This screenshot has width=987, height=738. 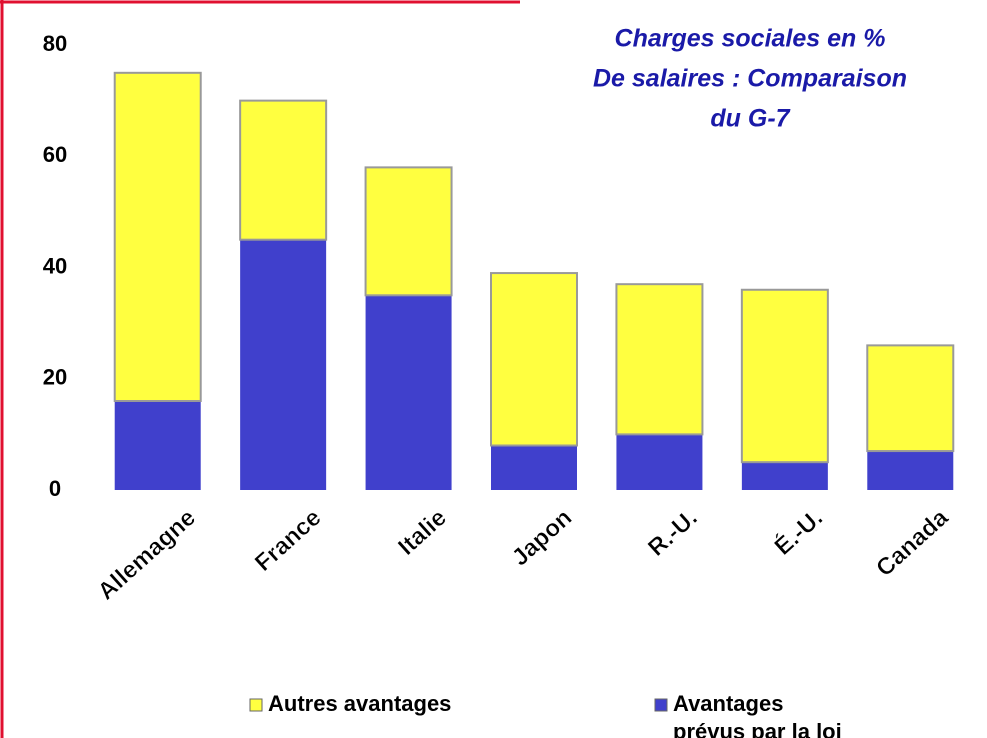 I want to click on y-tick-label: 40, so click(x=55, y=265).